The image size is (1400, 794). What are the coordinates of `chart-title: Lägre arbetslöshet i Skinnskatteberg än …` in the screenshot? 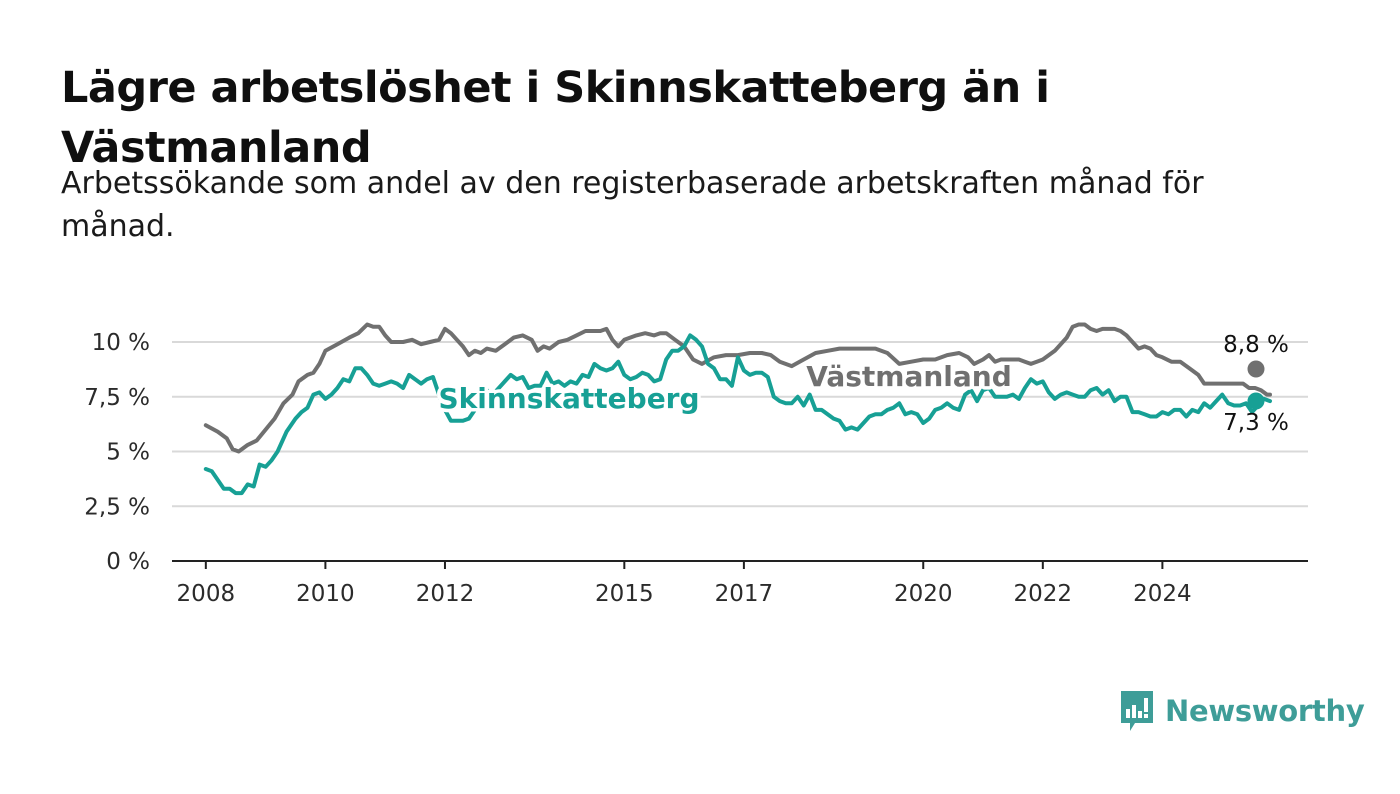 It's located at (555, 118).